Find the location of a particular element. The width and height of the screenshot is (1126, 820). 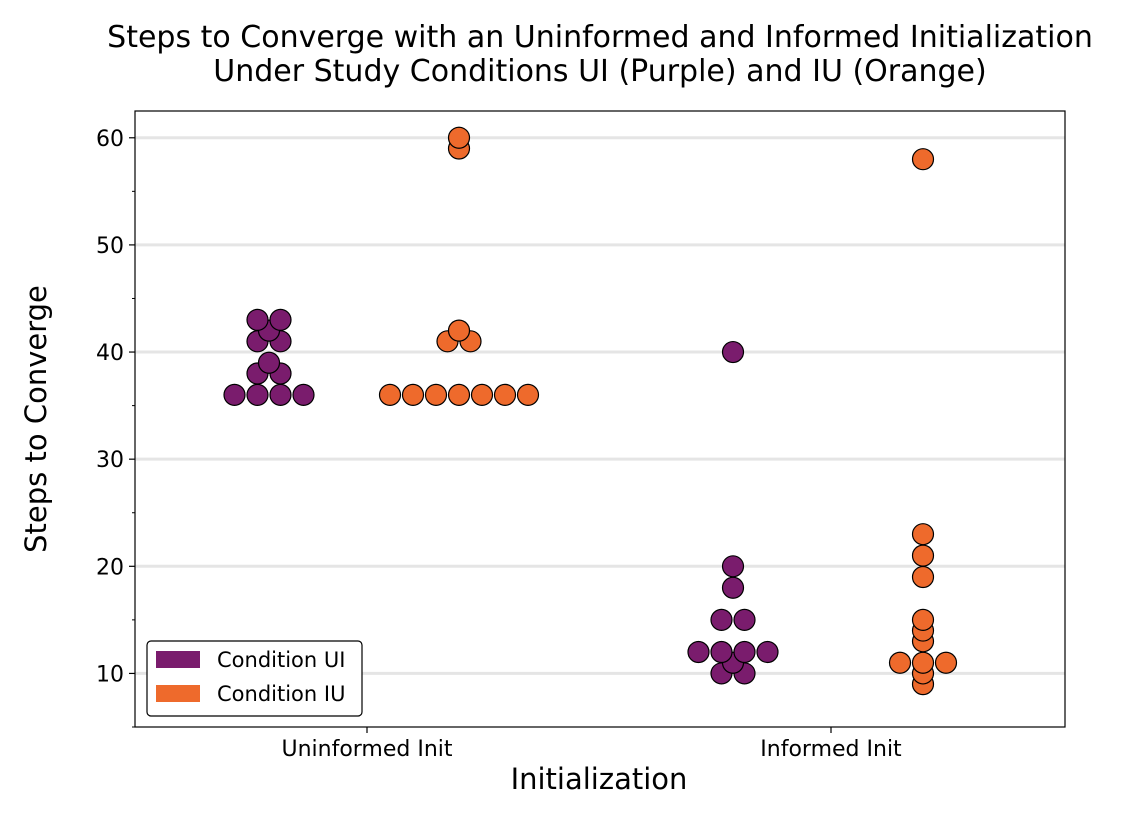

legend-swatch-iu is located at coordinates (178, 693).